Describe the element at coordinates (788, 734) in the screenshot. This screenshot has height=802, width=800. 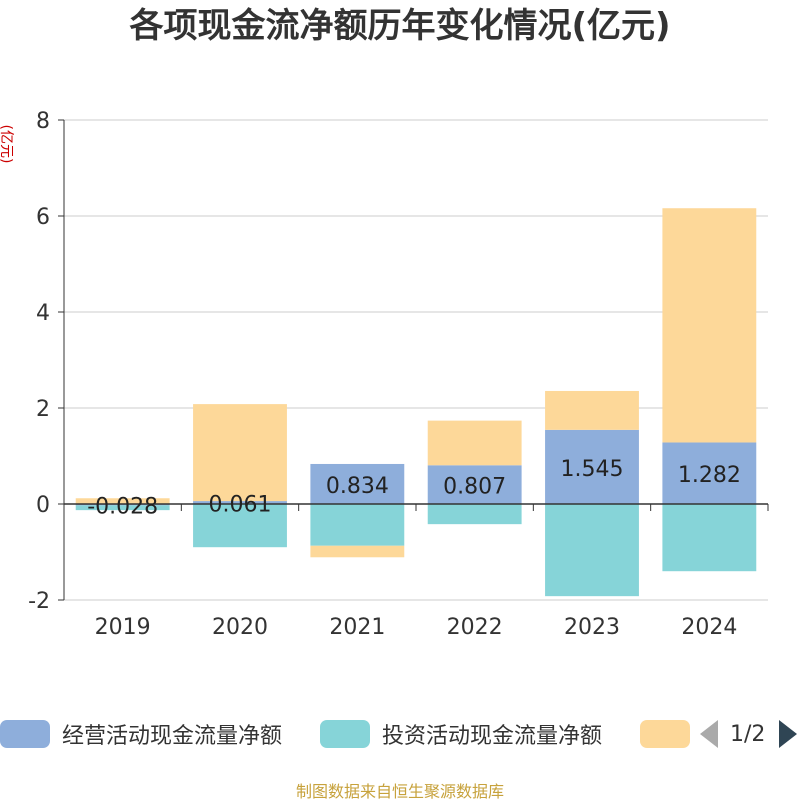
I see `next-page-icon` at that location.